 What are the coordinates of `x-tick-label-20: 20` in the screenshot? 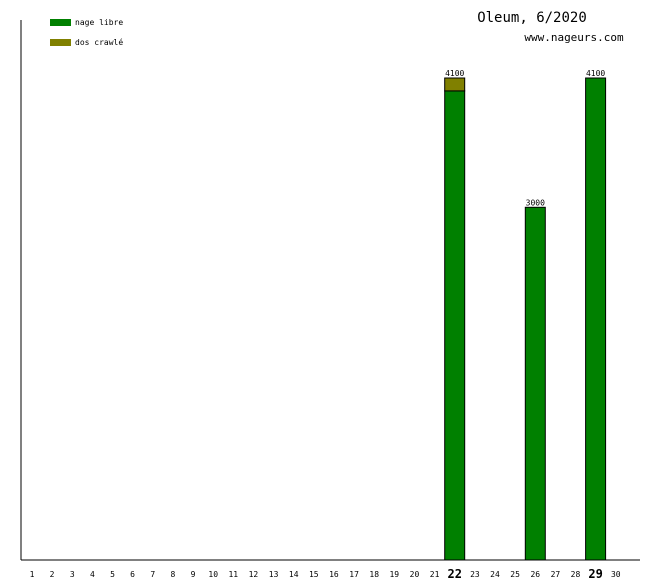 It's located at (415, 574).